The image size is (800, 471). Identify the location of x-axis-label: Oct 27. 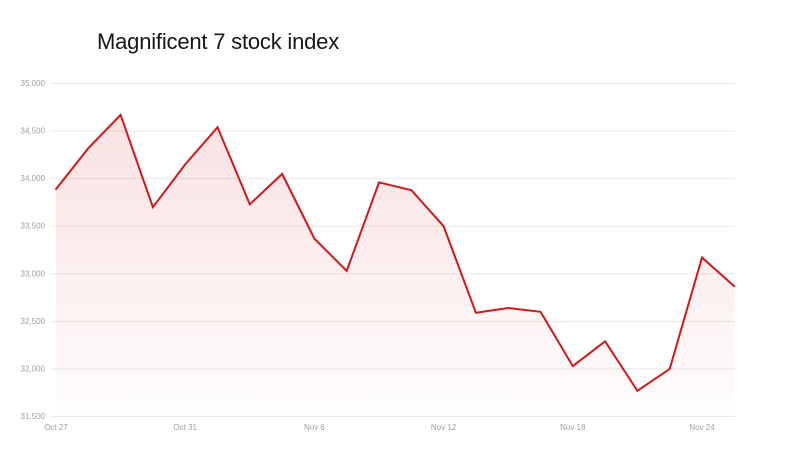
(56, 427).